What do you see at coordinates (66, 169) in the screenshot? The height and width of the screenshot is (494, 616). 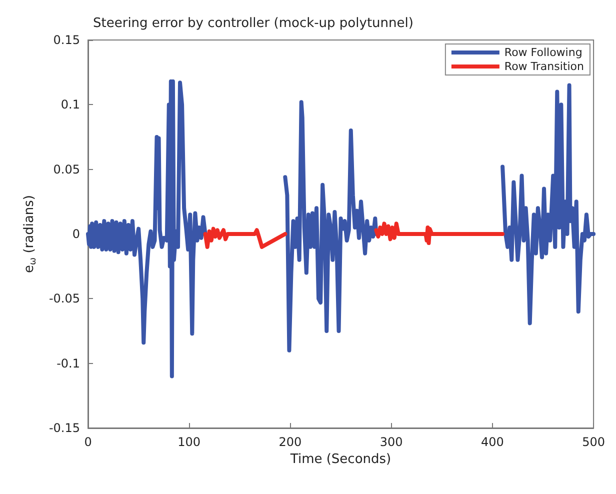 I see `y-tick-label: 0.05` at bounding box center [66, 169].